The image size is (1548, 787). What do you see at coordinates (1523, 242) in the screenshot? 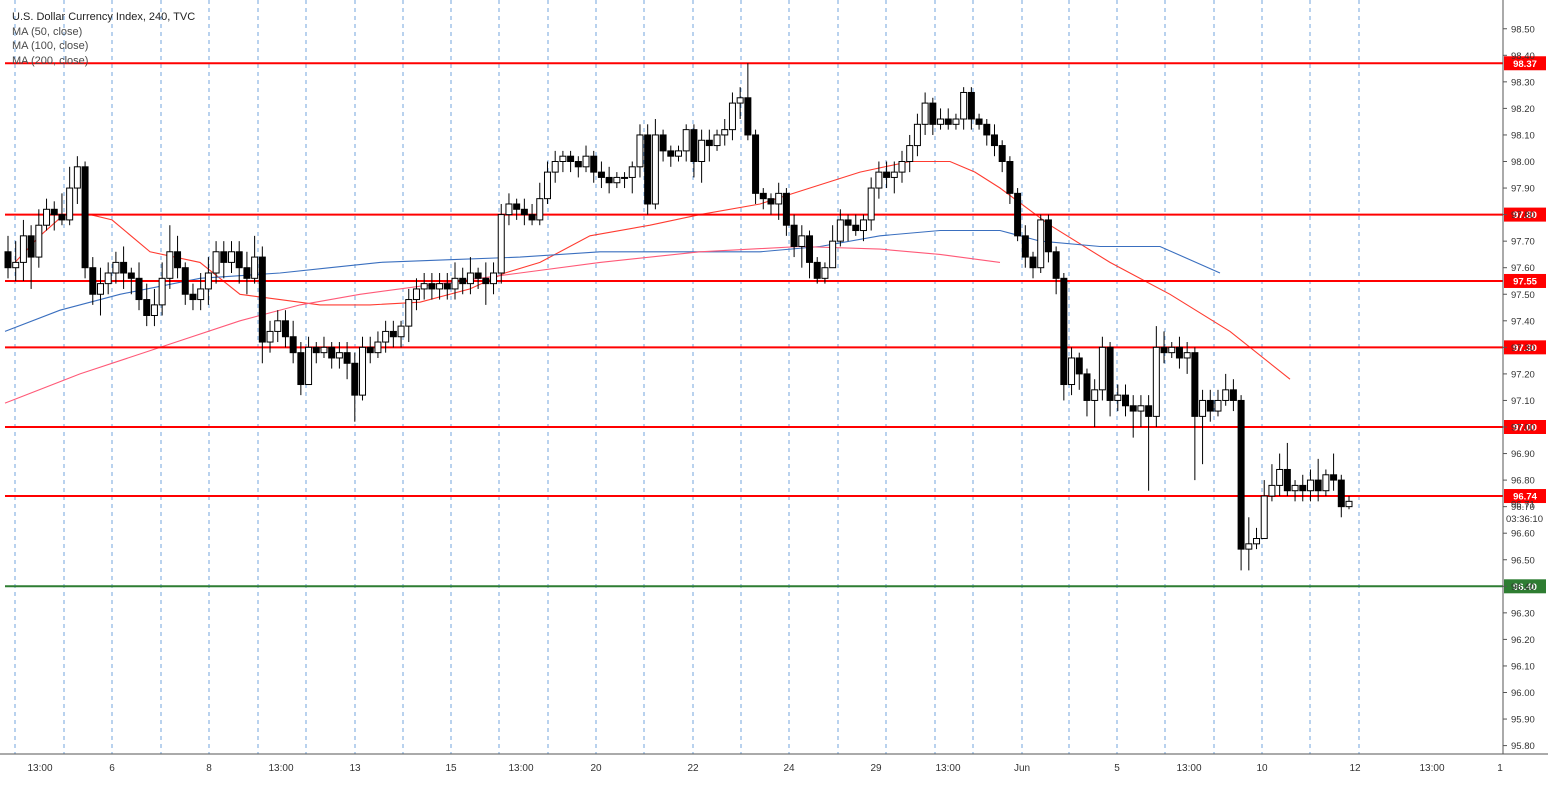
I see `price-tick-label: 97.70` at bounding box center [1523, 242].